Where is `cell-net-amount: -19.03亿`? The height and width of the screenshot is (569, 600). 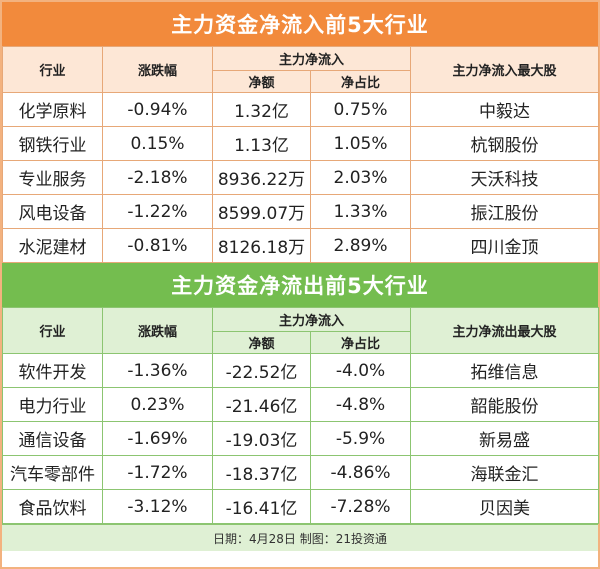
cell-net-amount: -19.03亿 is located at coordinates (261, 438).